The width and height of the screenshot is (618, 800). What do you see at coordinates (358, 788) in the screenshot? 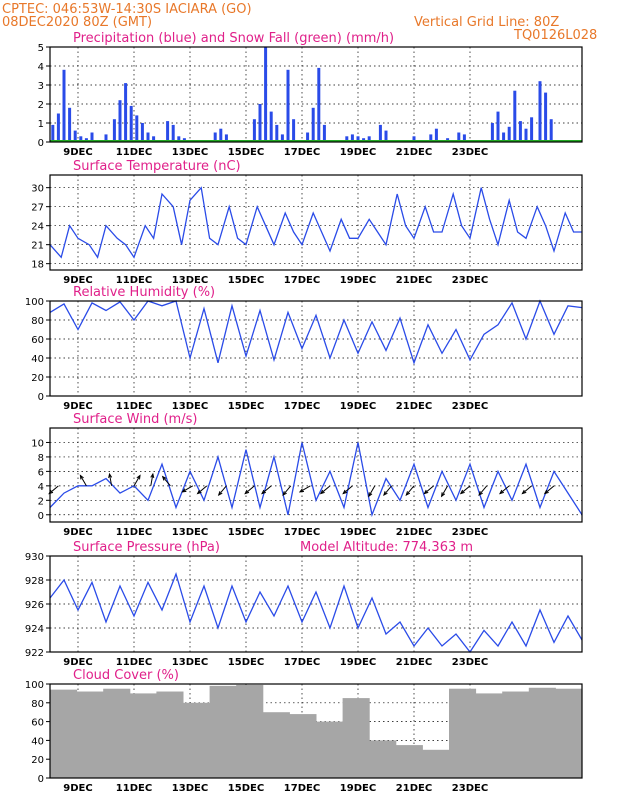
I see `cloud-xtick-label: 19DEC` at bounding box center [358, 788].